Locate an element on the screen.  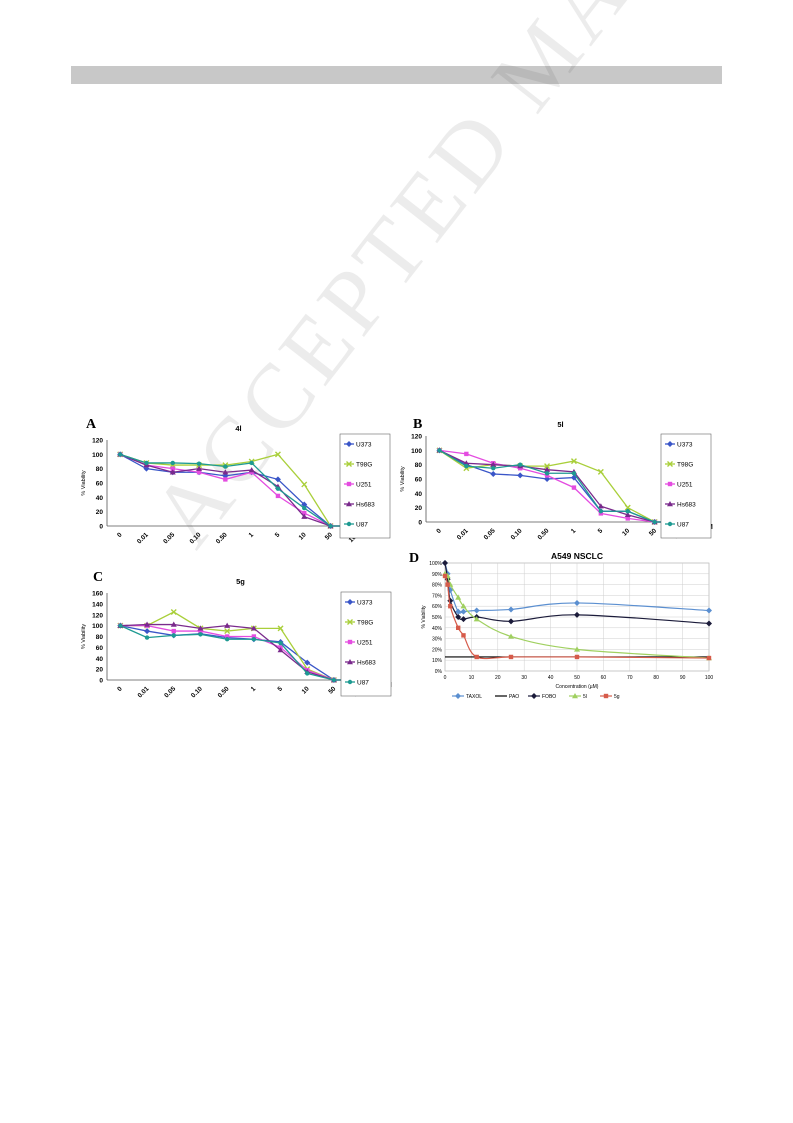
y-tick-label: 160 is located at coordinates (97, 594).